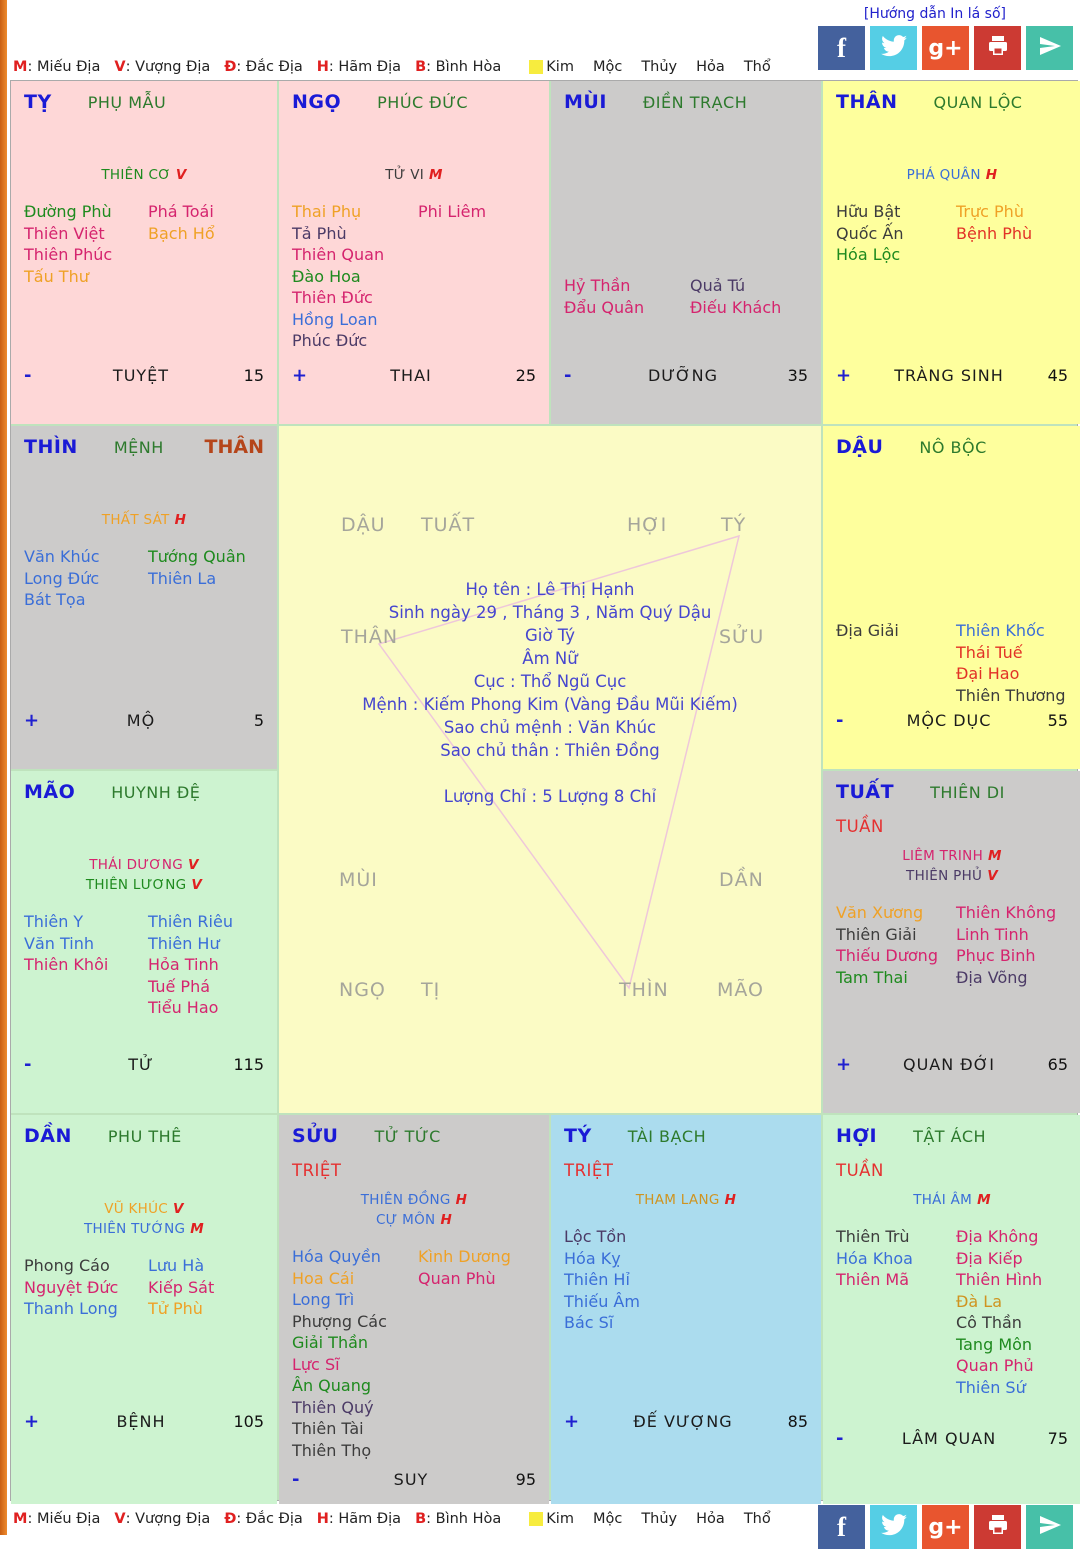 The width and height of the screenshot is (1080, 1549). What do you see at coordinates (686, 1200) in the screenshot?
I see `main-star: THAM LANG H` at bounding box center [686, 1200].